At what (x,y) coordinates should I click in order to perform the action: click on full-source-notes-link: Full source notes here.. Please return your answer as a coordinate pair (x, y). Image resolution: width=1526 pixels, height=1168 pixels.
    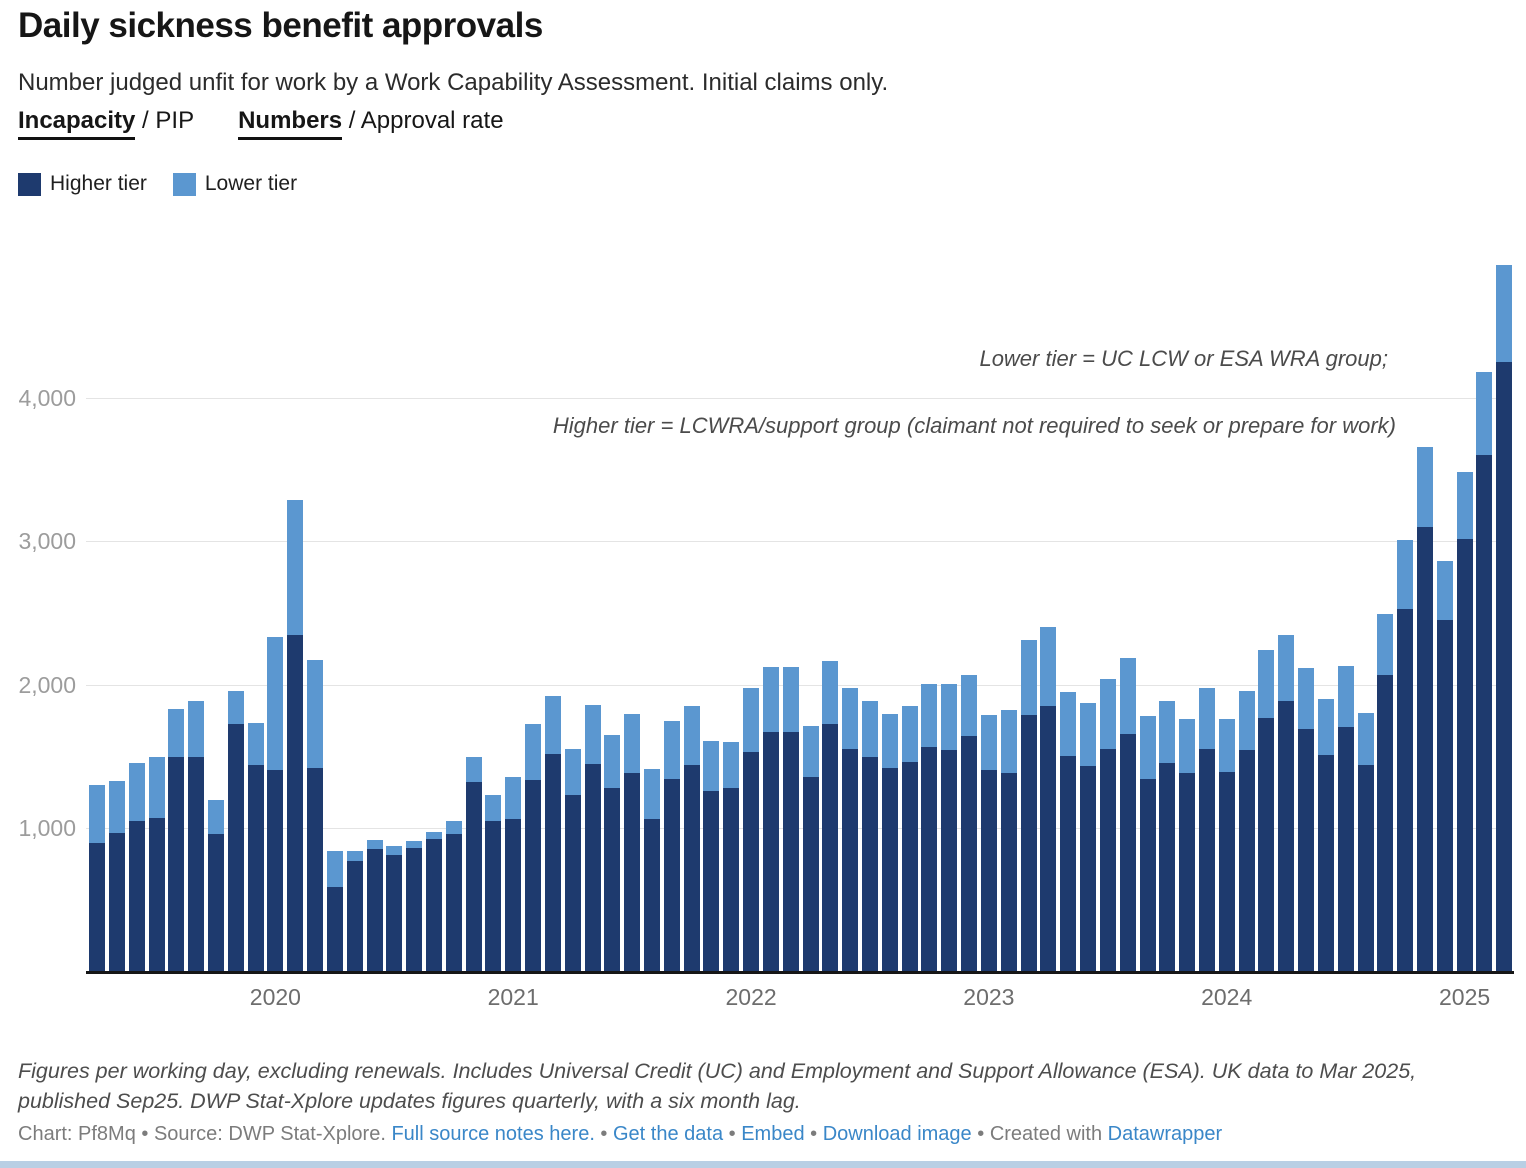
    Looking at the image, I should click on (493, 1134).